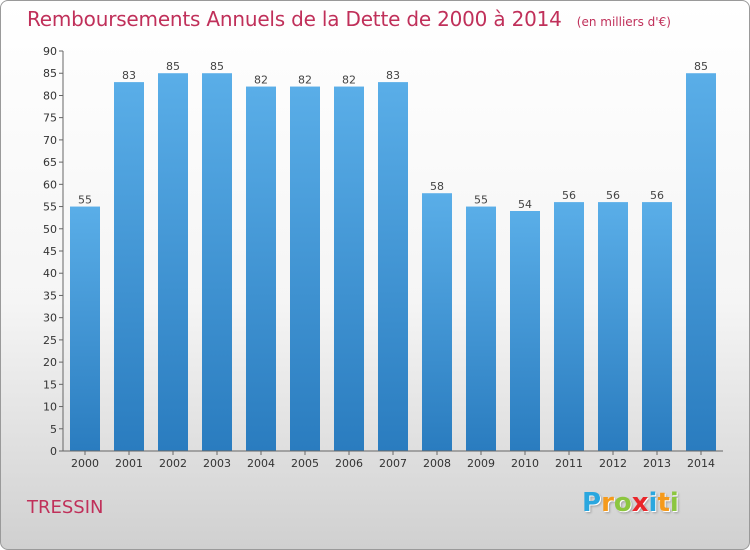  What do you see at coordinates (305, 463) in the screenshot?
I see `x-tick-label-2005: 2005` at bounding box center [305, 463].